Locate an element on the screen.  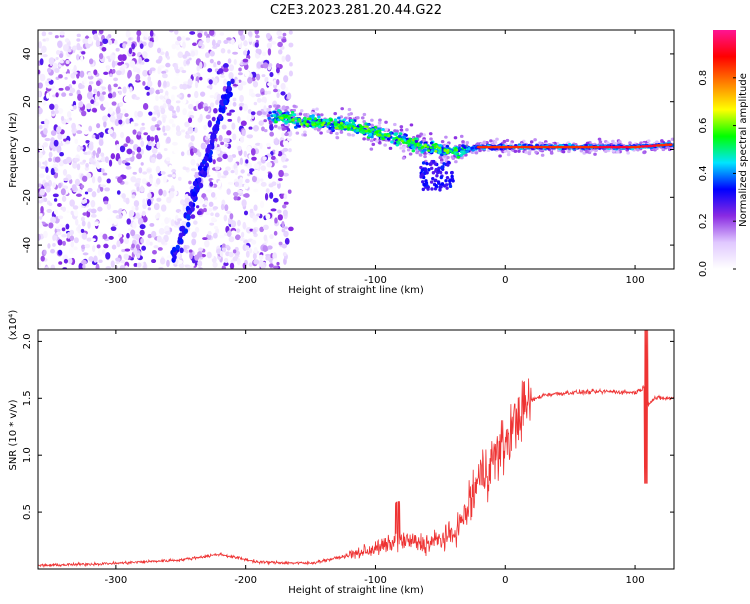
y-tick-label: -20 is located at coordinates (27, 197).